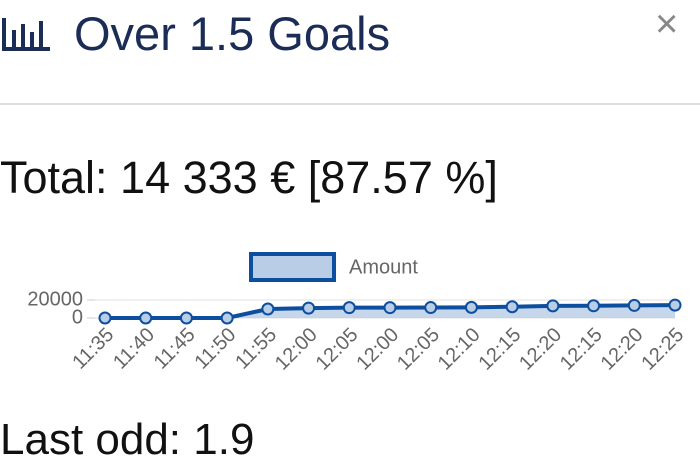 The height and width of the screenshot is (469, 700). I want to click on last-odd: Last odd: 1.9, so click(127, 439).